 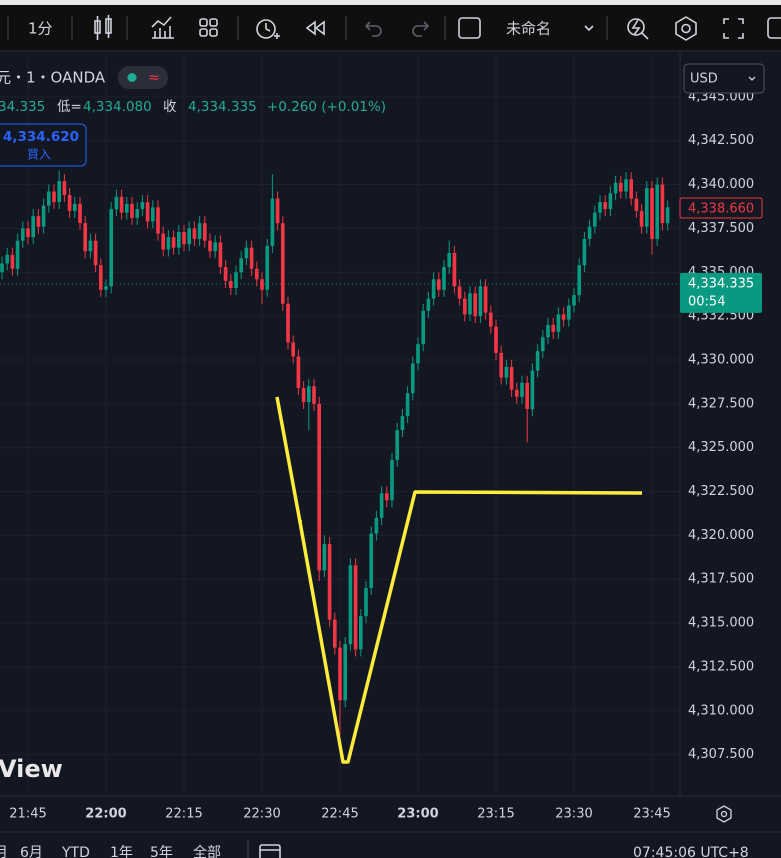 I want to click on ohlc-change: +0.260 (+0.01%), so click(x=326, y=107).